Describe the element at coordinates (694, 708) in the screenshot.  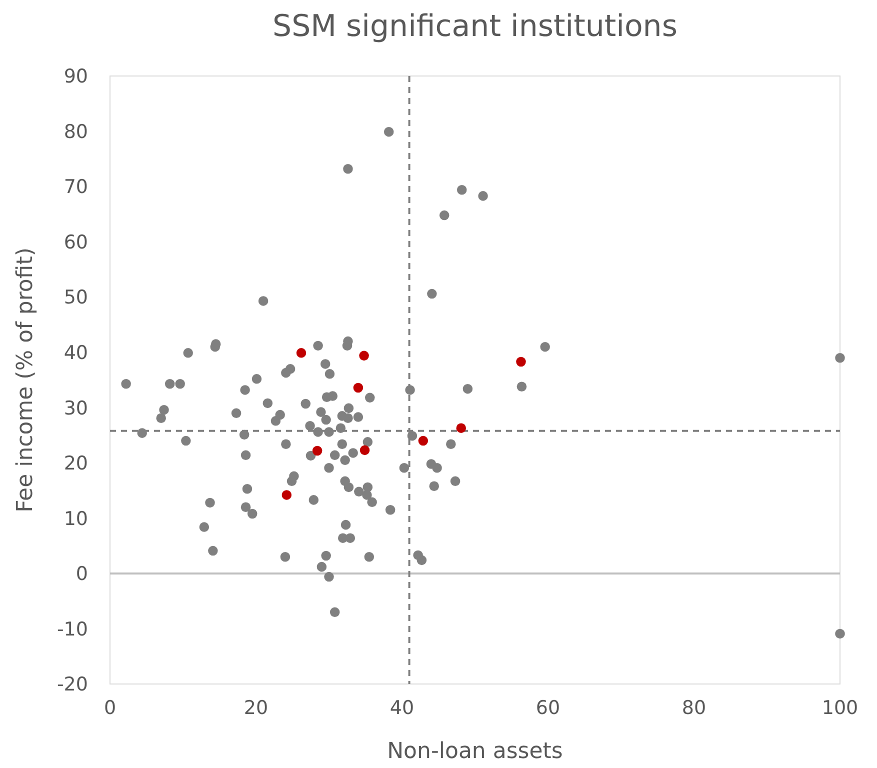
I see `x-tick-label: 80` at that location.